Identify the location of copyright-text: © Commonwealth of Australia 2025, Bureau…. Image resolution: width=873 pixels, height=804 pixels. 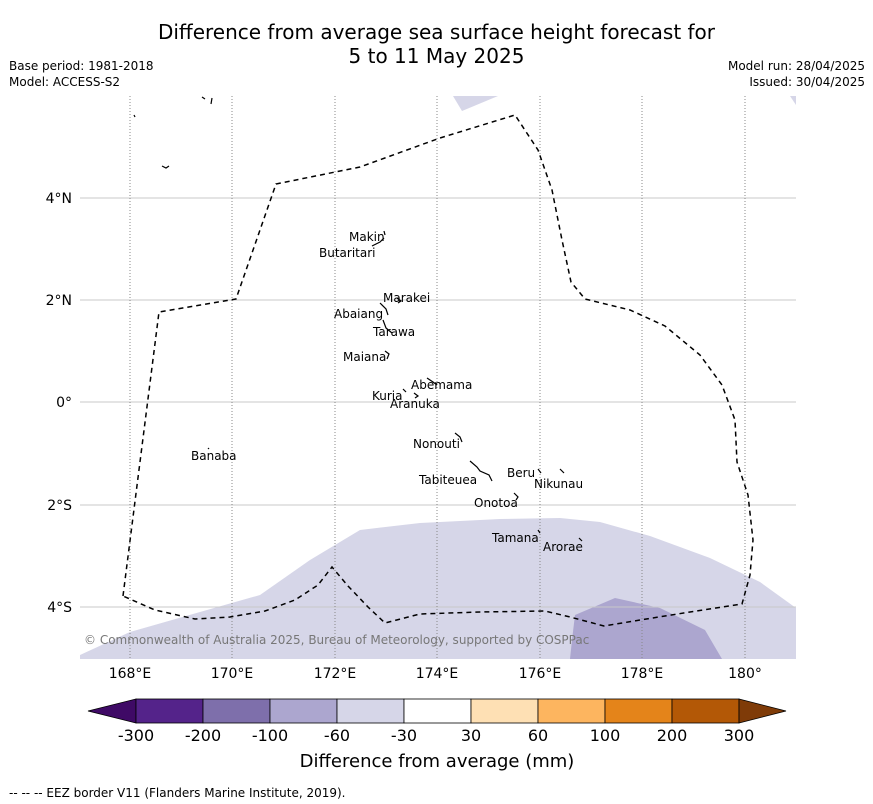
(336, 640).